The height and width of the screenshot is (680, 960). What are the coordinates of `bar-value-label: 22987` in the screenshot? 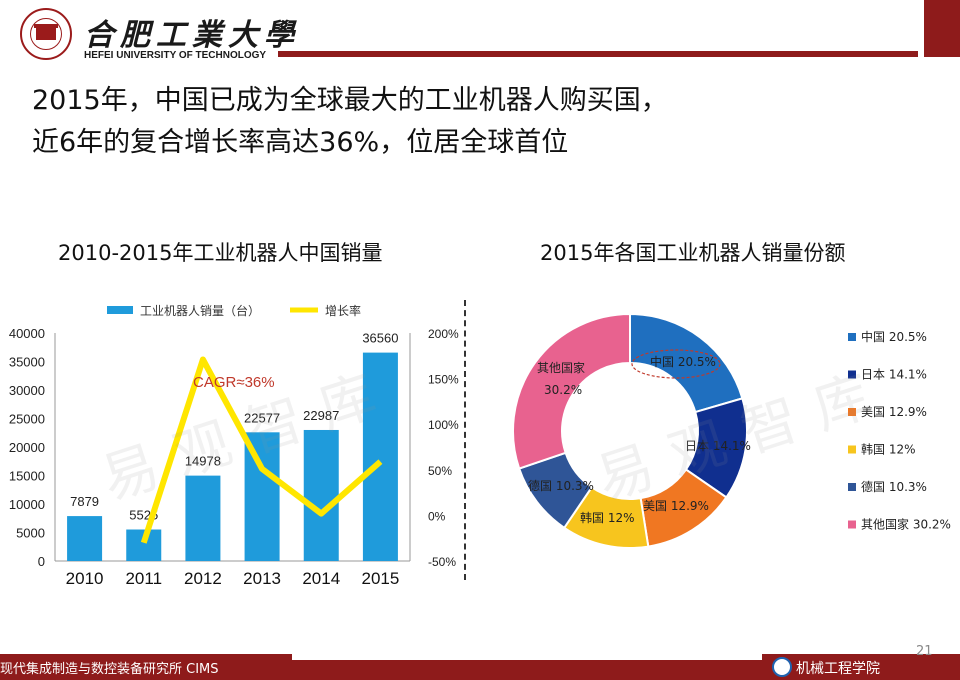 It's located at (321, 415).